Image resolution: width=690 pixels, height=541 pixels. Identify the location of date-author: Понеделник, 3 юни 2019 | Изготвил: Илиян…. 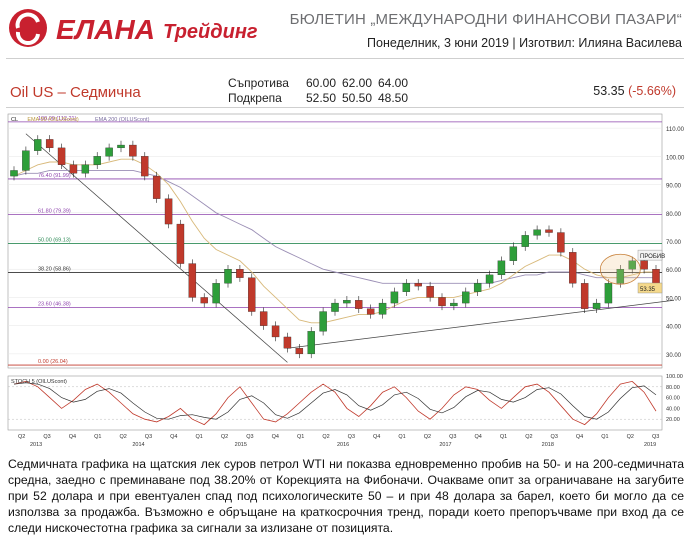
(524, 43).